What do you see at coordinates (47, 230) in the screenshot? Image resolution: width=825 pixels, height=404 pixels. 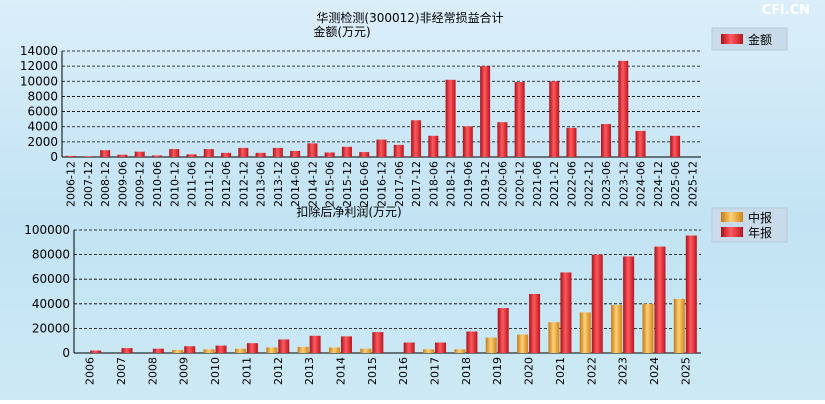 I see `chart2-ytick-label: 100000` at bounding box center [47, 230].